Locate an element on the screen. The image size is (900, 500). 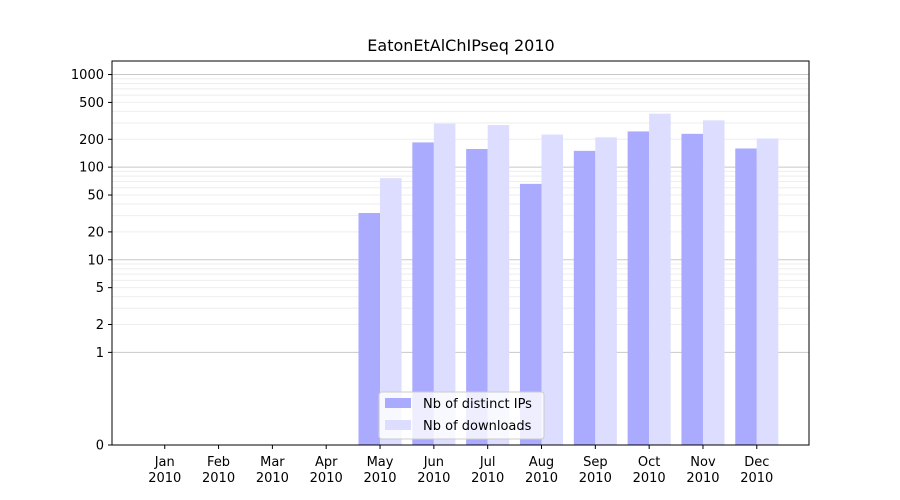
x-tick-label-month: Feb is located at coordinates (218, 462).